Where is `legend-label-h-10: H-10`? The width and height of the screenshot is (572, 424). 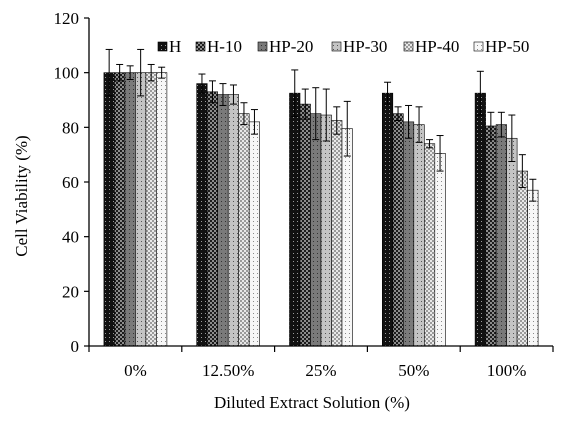 legend-label-h-10: H-10 is located at coordinates (224, 46).